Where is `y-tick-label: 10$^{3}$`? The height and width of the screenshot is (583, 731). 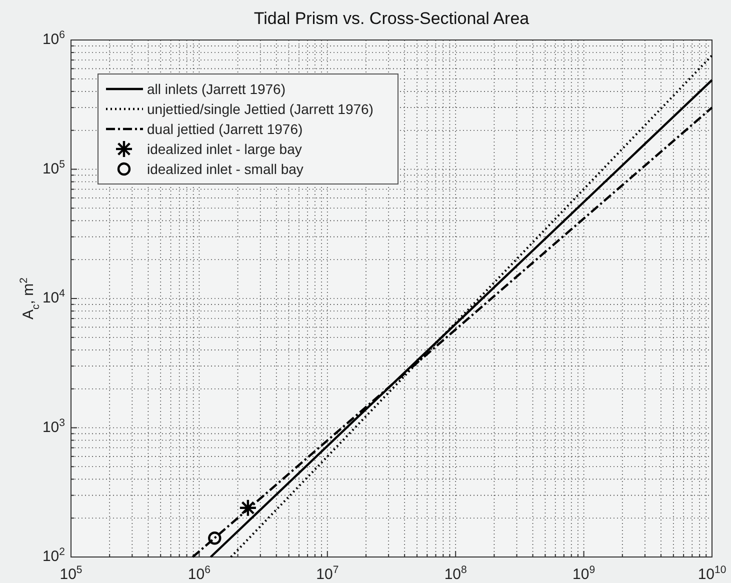 y-tick-label: 10$^{3}$ is located at coordinates (54, 426).